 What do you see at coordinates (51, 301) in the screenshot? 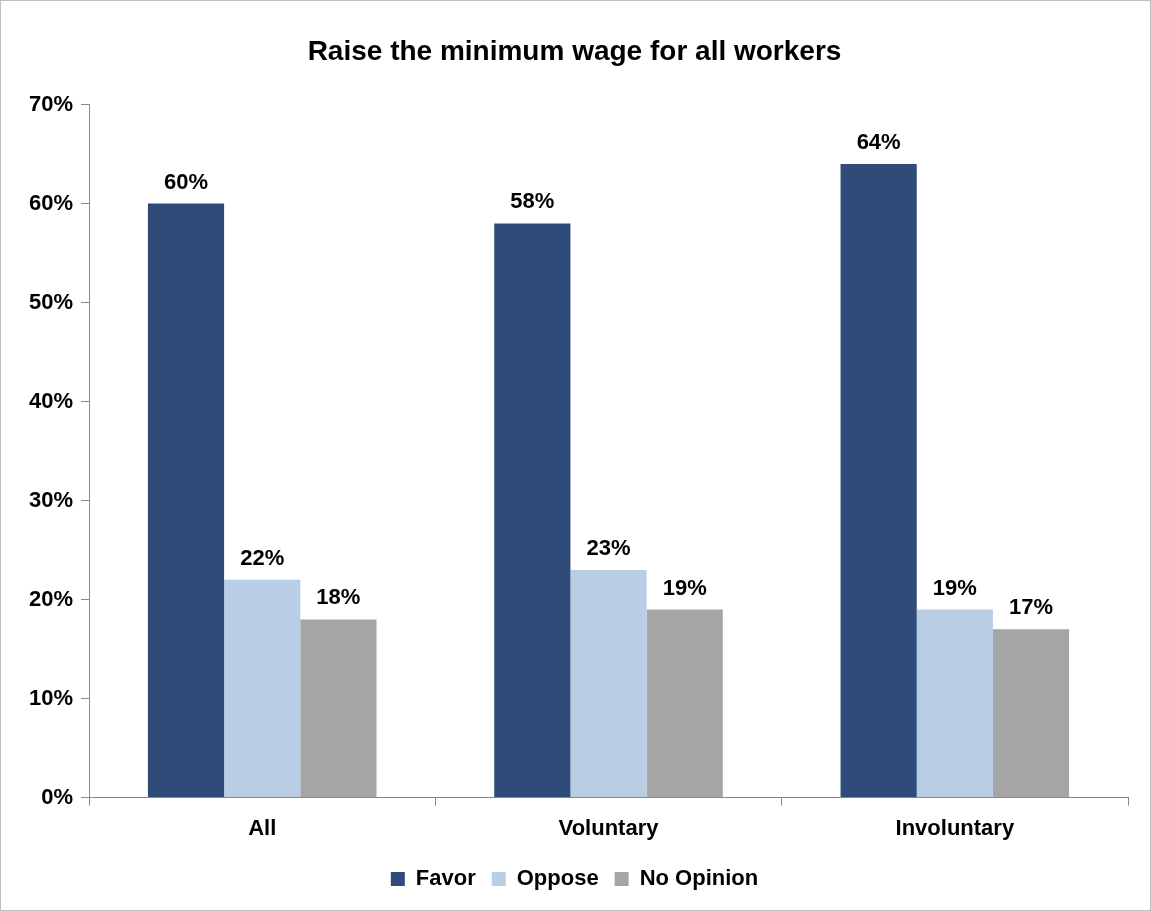
I see `y-tick-label: 50%` at bounding box center [51, 301].